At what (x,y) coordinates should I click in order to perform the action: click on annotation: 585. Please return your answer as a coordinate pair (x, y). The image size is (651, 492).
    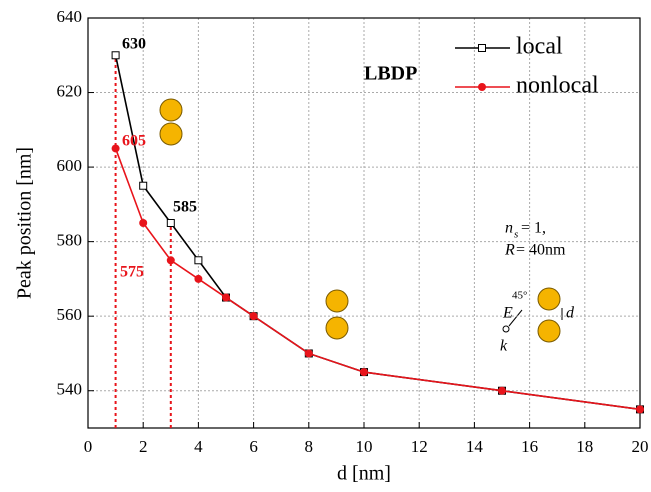
    Looking at the image, I should click on (185, 207).